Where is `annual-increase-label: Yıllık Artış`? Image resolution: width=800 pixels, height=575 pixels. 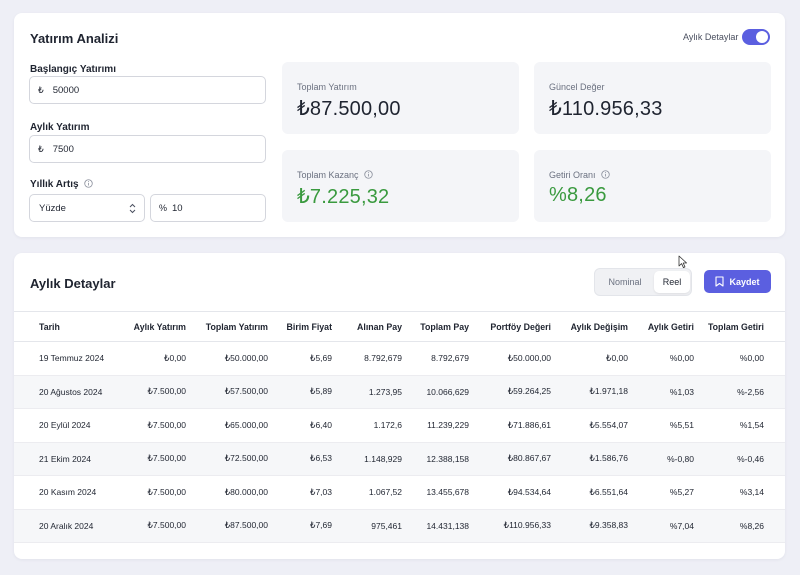 annual-increase-label: Yıllık Artış is located at coordinates (54, 184).